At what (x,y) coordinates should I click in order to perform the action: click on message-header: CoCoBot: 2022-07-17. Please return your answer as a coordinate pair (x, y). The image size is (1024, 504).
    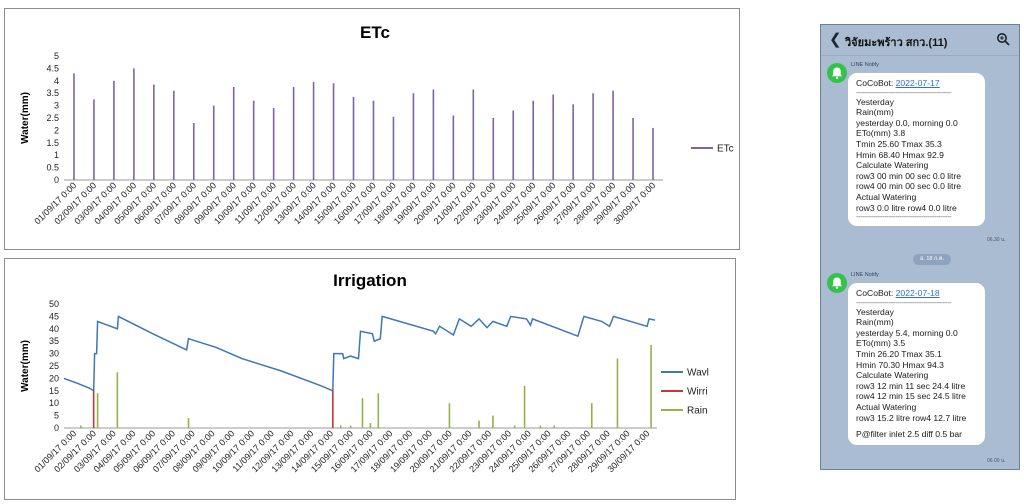
    Looking at the image, I should click on (917, 83).